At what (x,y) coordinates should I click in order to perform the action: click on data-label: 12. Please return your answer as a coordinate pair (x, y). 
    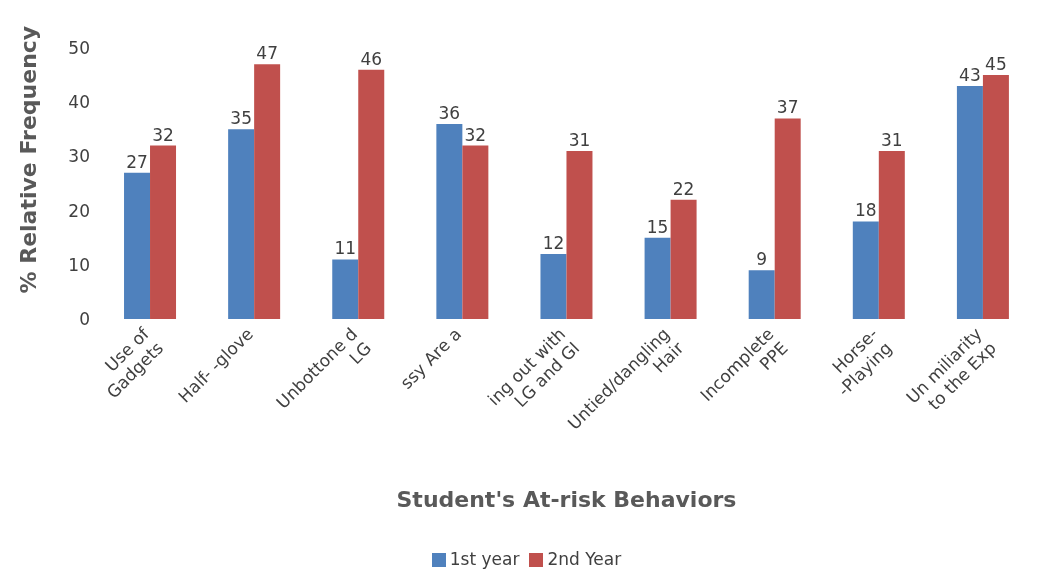
    Looking at the image, I should click on (553, 242).